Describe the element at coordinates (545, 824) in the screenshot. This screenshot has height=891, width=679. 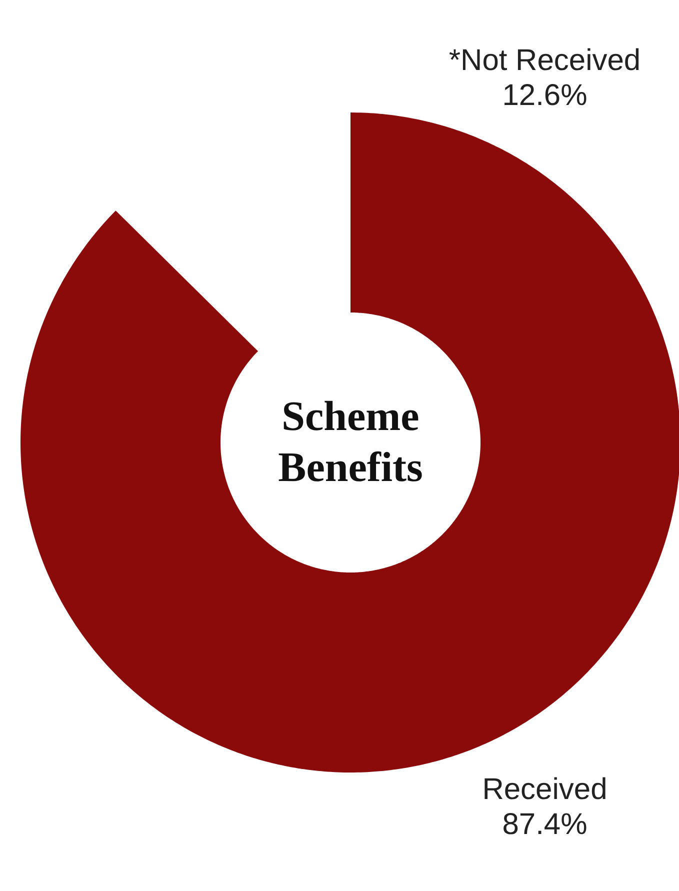
I see `data-label: 87.4%` at that location.